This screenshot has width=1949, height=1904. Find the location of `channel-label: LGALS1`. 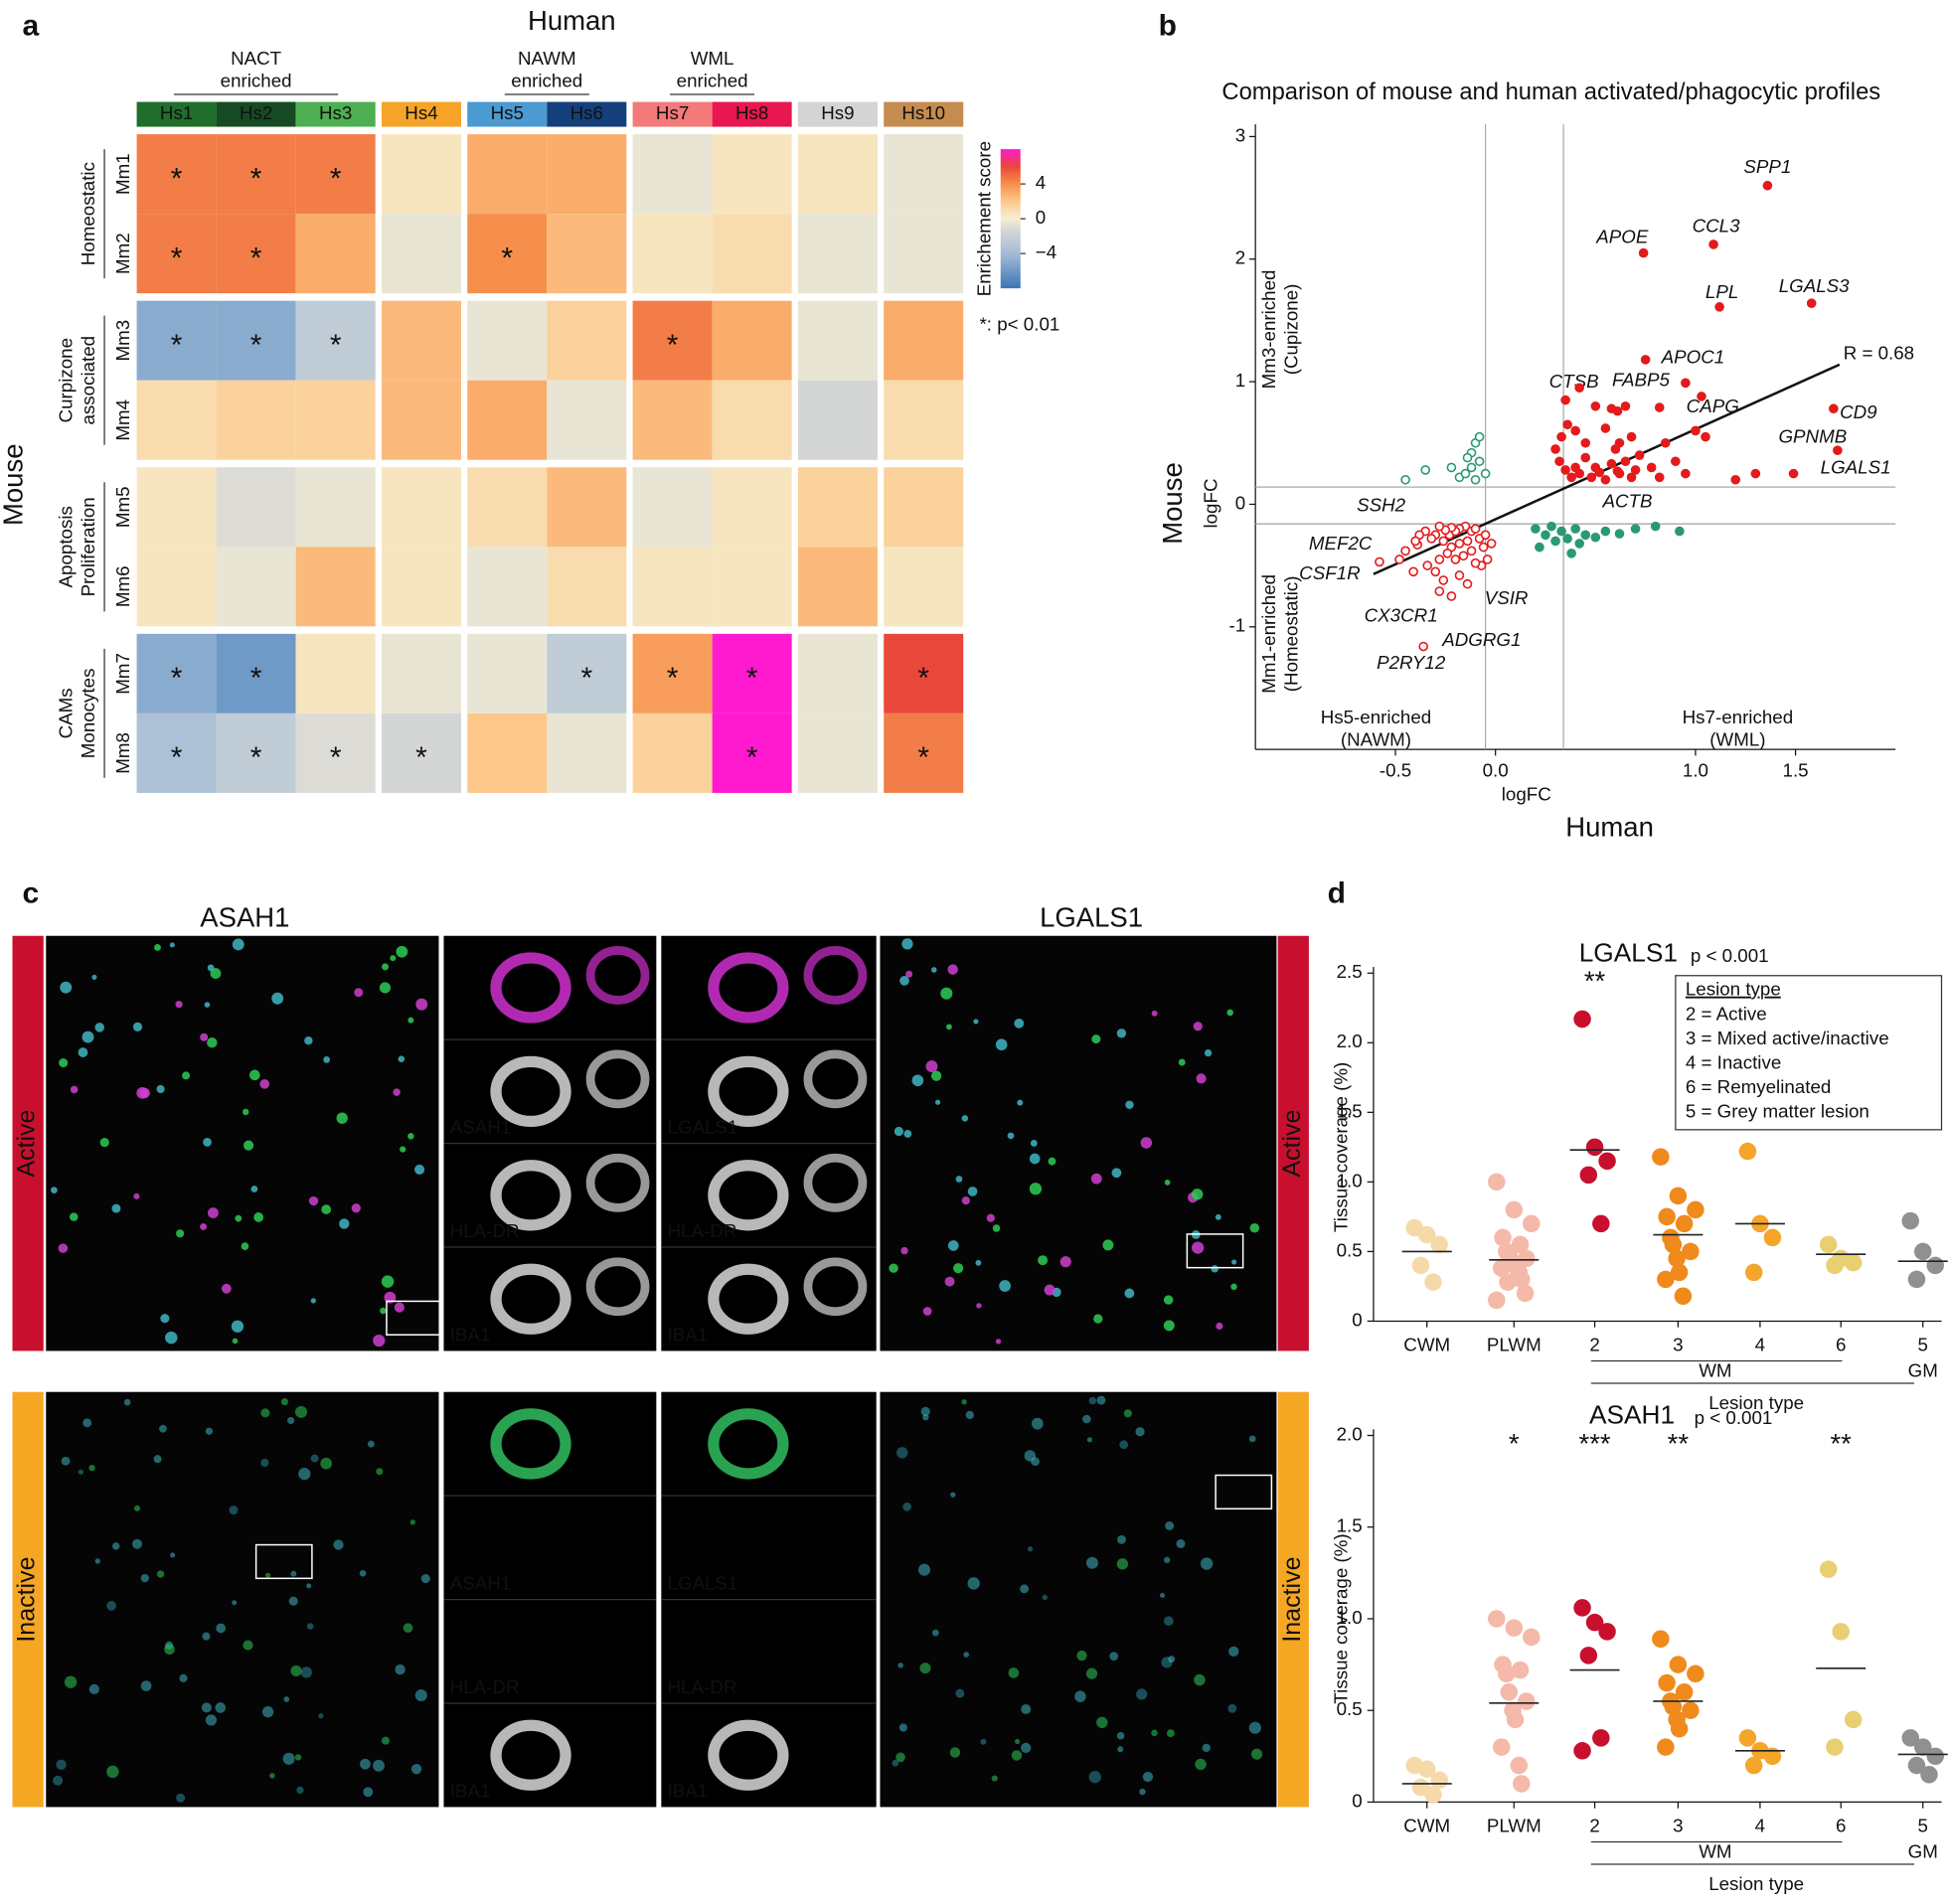

channel-label: LGALS1 is located at coordinates (703, 1127).